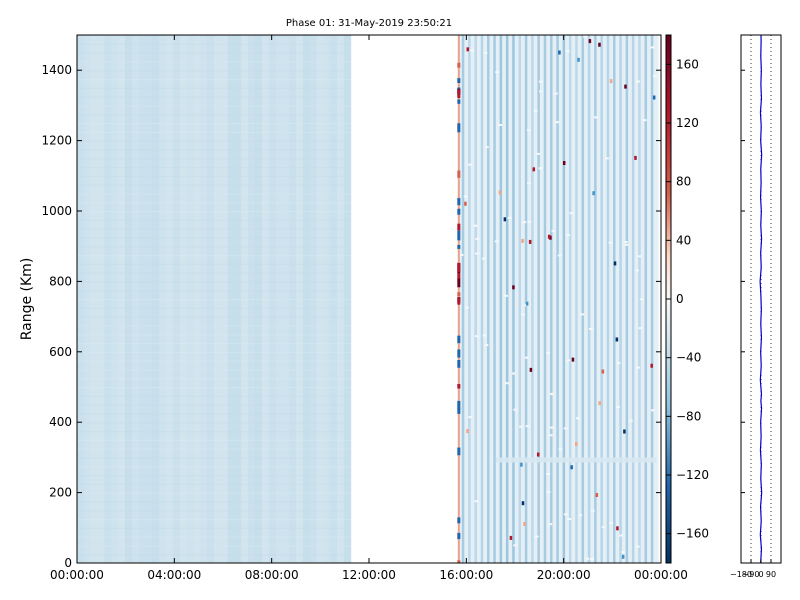  What do you see at coordinates (77, 575) in the screenshot?
I see `x-tick-label: 00:00:00` at bounding box center [77, 575].